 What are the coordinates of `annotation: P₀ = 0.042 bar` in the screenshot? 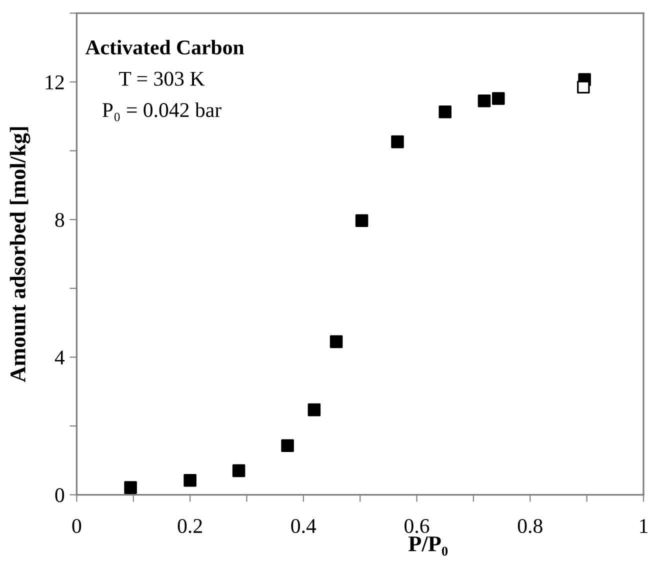 It's located at (162, 112).